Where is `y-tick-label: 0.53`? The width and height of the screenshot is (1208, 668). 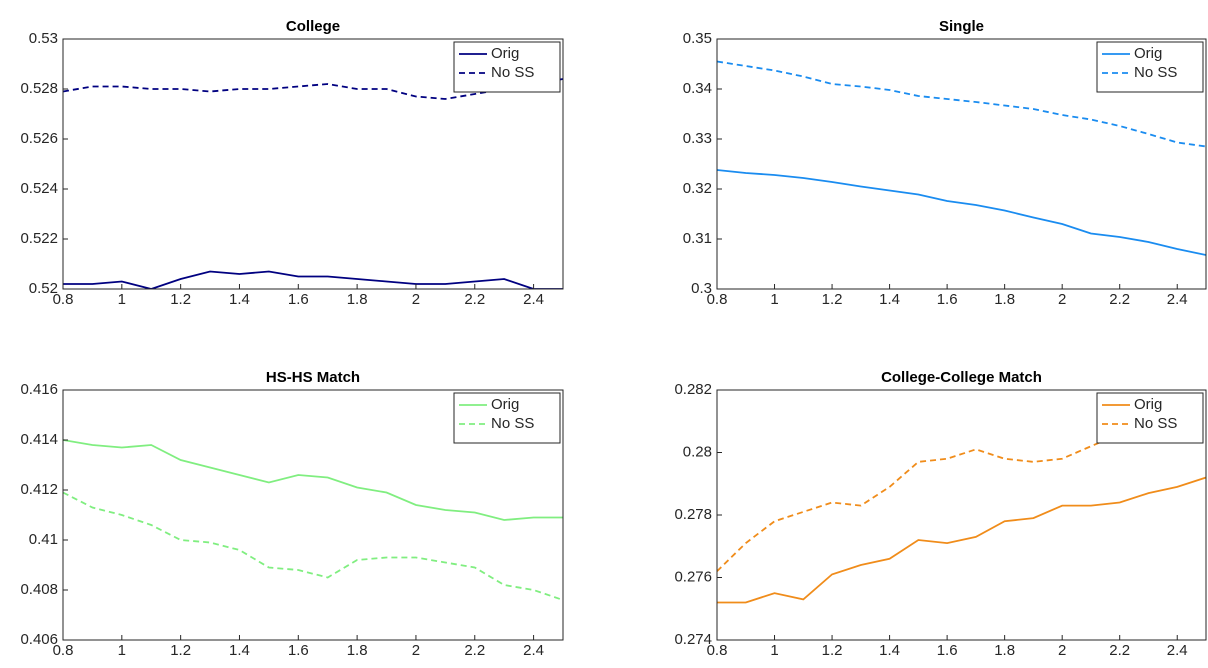 y-tick-label: 0.53 is located at coordinates (43, 38).